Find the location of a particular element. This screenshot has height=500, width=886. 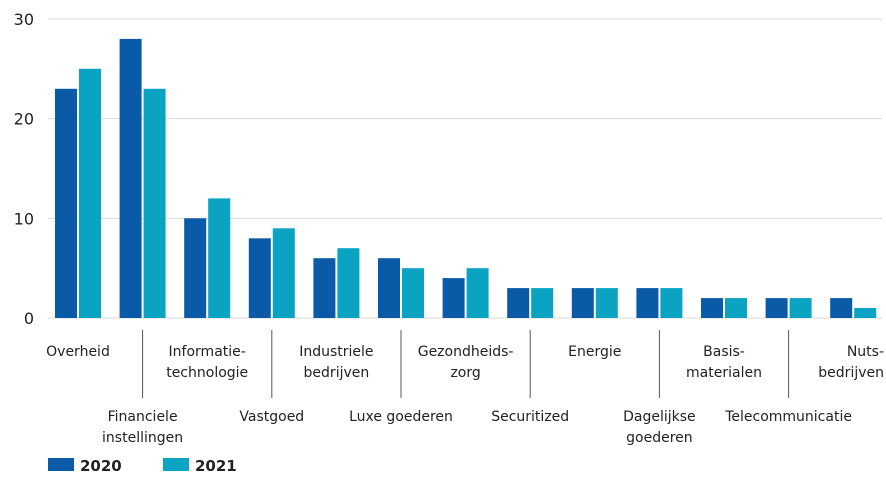

x-tick-label: Gezondheids-zorg is located at coordinates (466, 362).